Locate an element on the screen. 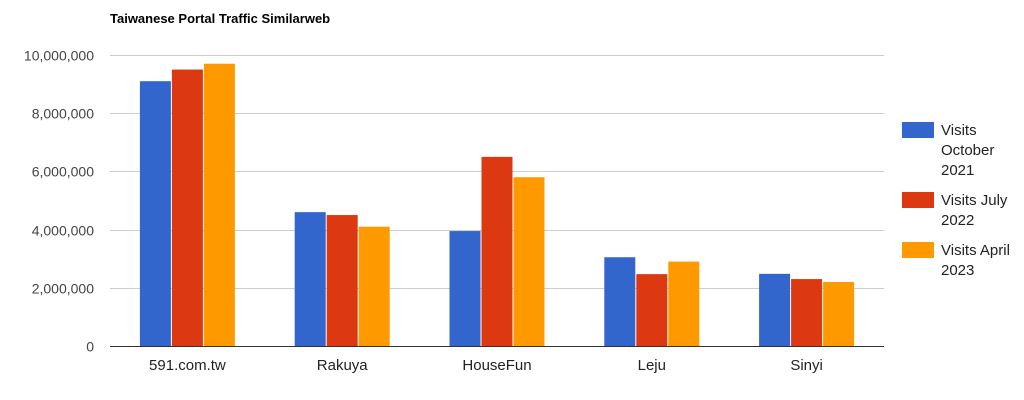 The width and height of the screenshot is (1024, 400). legend-label: Visits July 2022 is located at coordinates (974, 210).